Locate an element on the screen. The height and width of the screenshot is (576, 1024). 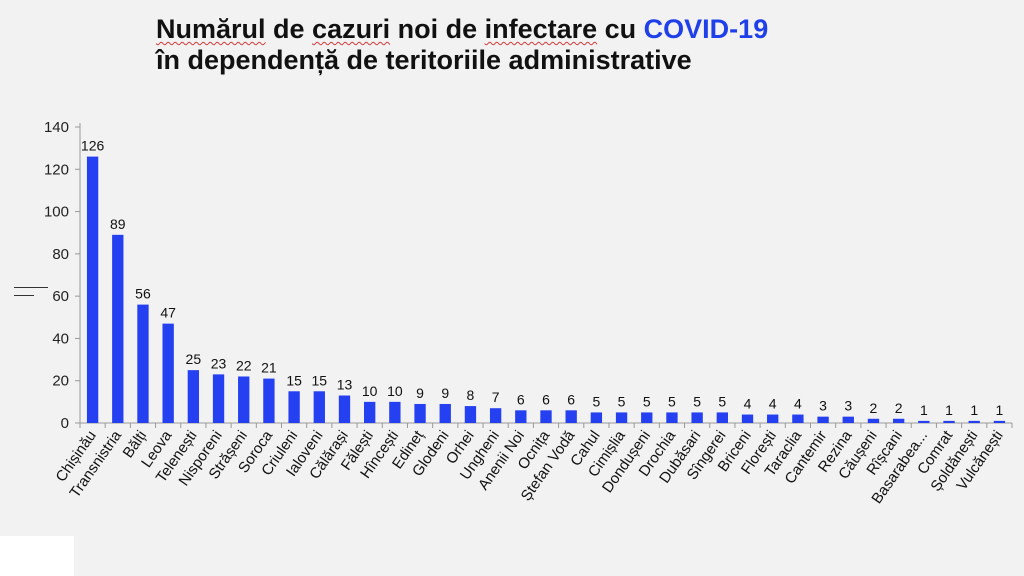
data-label: 89 is located at coordinates (118, 224).